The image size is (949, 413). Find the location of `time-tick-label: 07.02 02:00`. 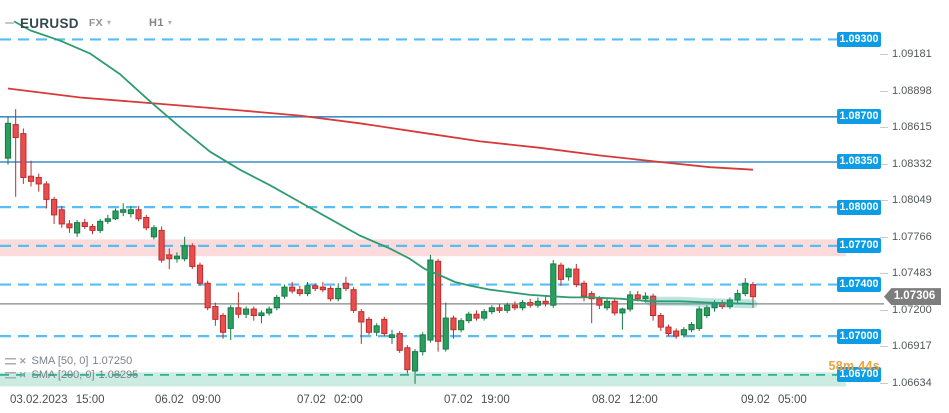

time-tick-label: 07.02 02:00 is located at coordinates (330, 400).